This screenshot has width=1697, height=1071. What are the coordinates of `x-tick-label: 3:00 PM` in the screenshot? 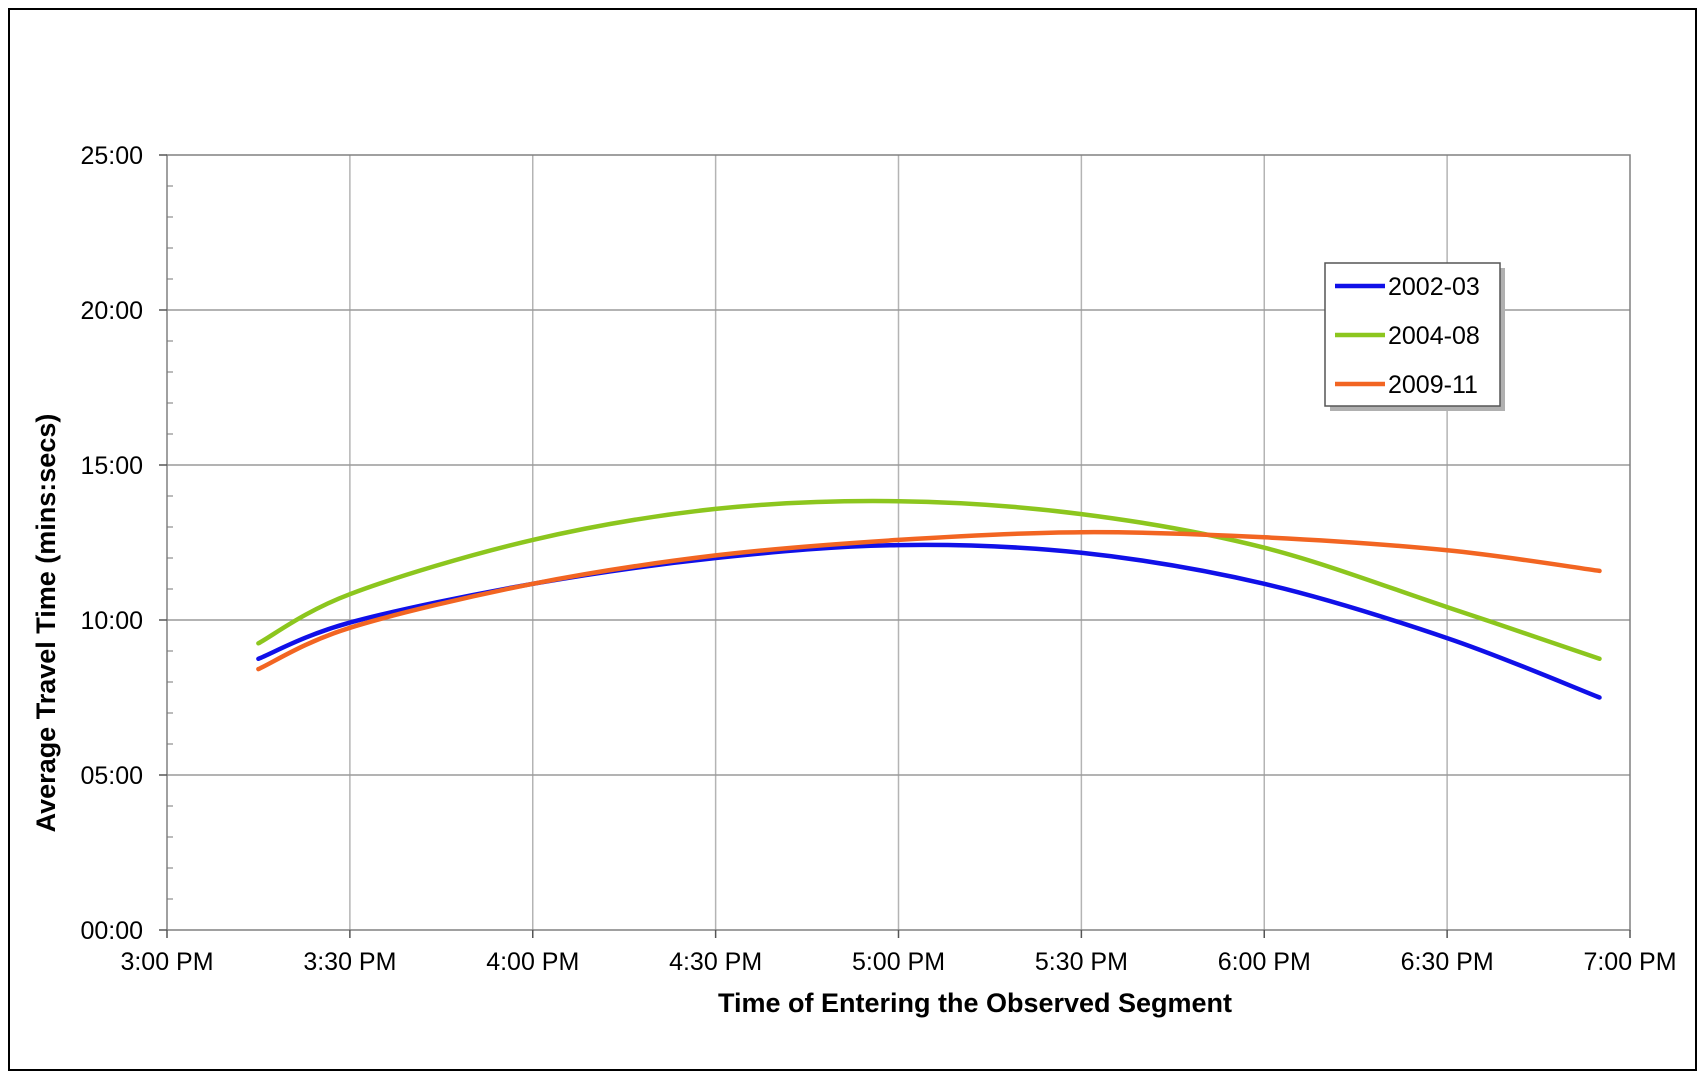 It's located at (166, 962).